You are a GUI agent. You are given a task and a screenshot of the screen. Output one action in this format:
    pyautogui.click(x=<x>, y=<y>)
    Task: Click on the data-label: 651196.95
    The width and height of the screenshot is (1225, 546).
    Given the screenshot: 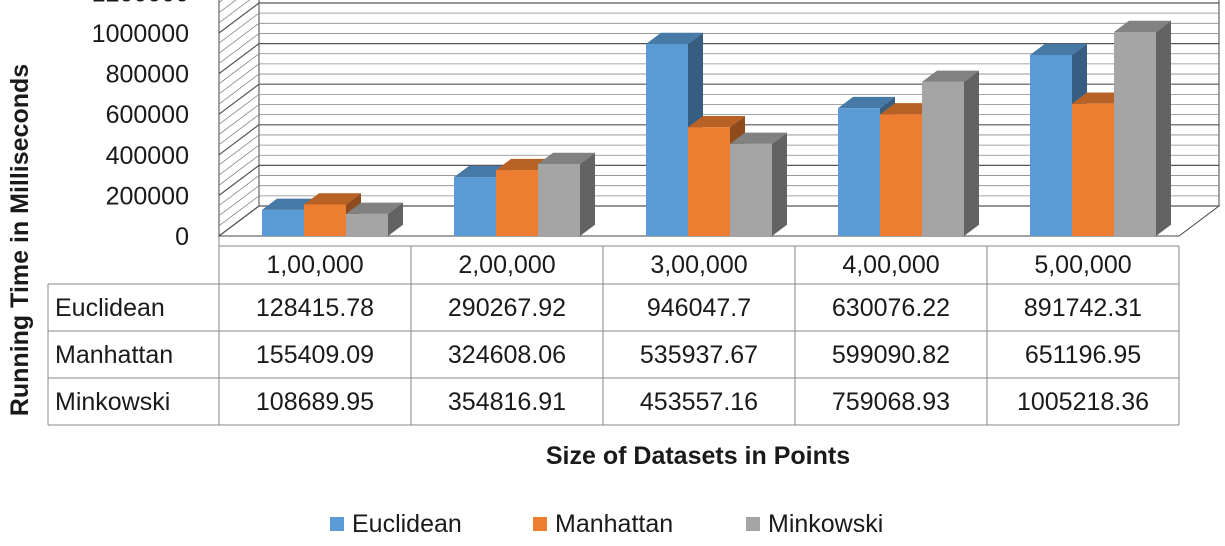 What is the action you would take?
    pyautogui.click(x=1083, y=355)
    